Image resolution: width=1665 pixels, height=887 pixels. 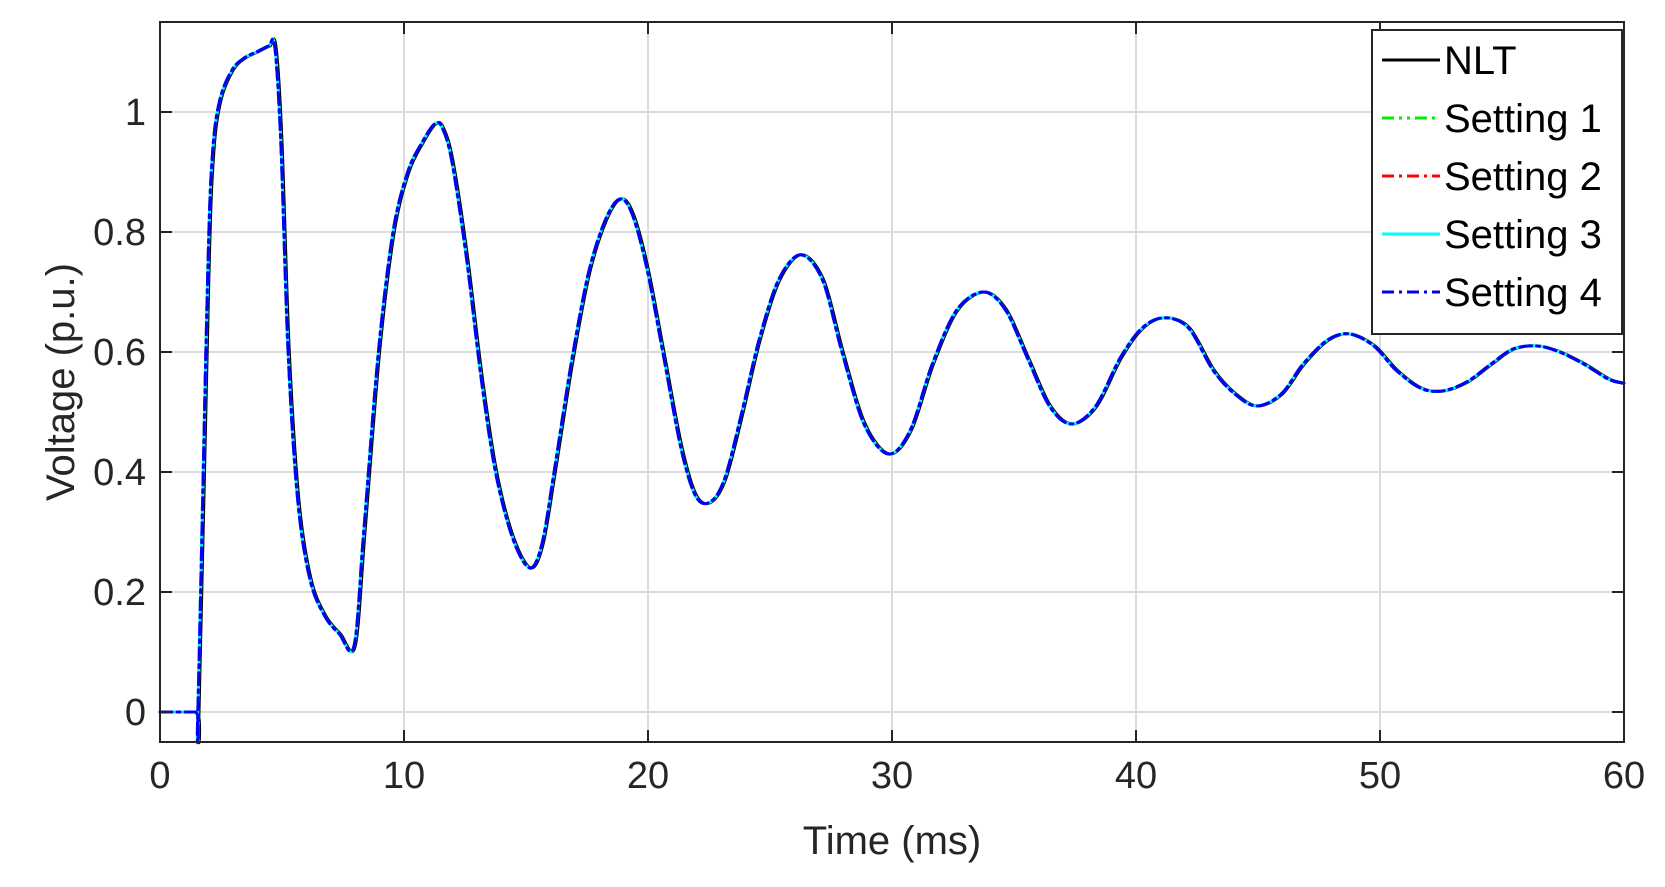 What do you see at coordinates (892, 776) in the screenshot?
I see `x-tick-label: 30` at bounding box center [892, 776].